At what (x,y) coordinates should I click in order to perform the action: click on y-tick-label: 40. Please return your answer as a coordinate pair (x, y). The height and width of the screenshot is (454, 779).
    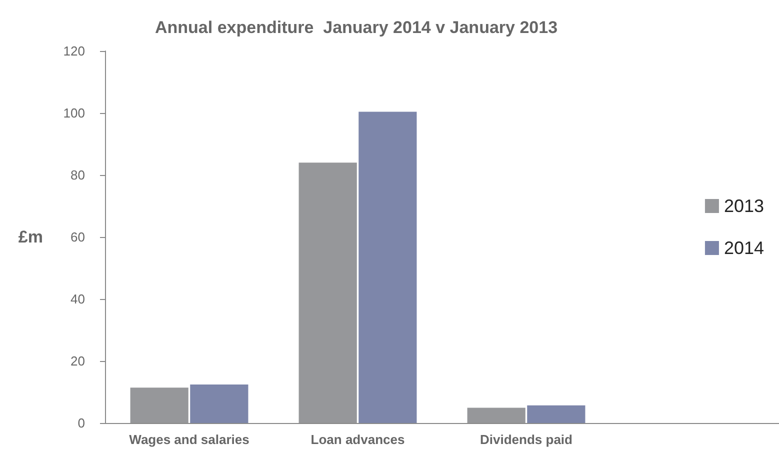
    Looking at the image, I should click on (77, 299).